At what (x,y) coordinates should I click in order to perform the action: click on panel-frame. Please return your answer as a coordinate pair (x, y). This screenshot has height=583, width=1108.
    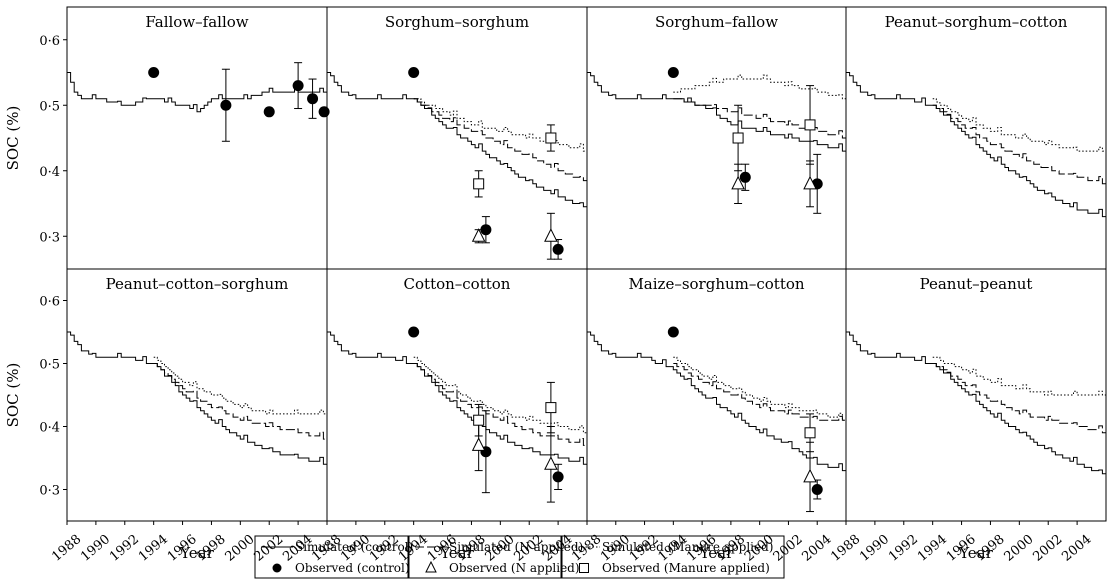
    Looking at the image, I should click on (716, 138).